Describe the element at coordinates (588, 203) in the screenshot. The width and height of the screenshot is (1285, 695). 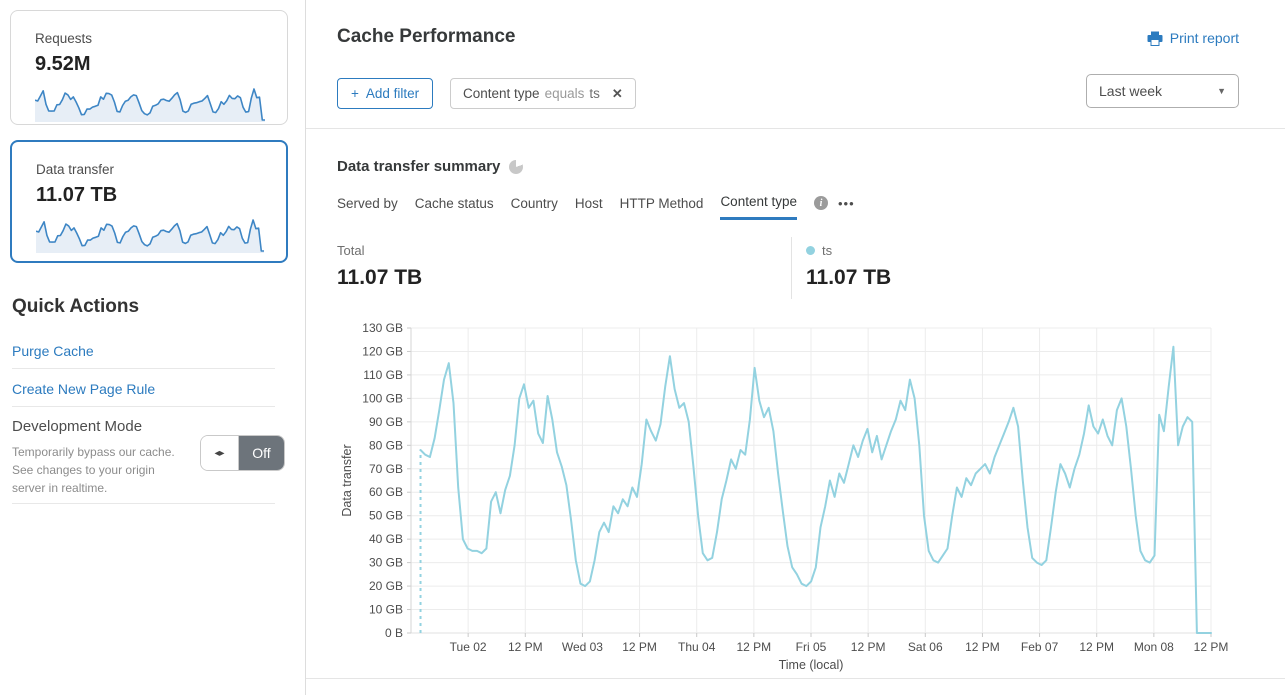
I see `tab-host: Host` at that location.